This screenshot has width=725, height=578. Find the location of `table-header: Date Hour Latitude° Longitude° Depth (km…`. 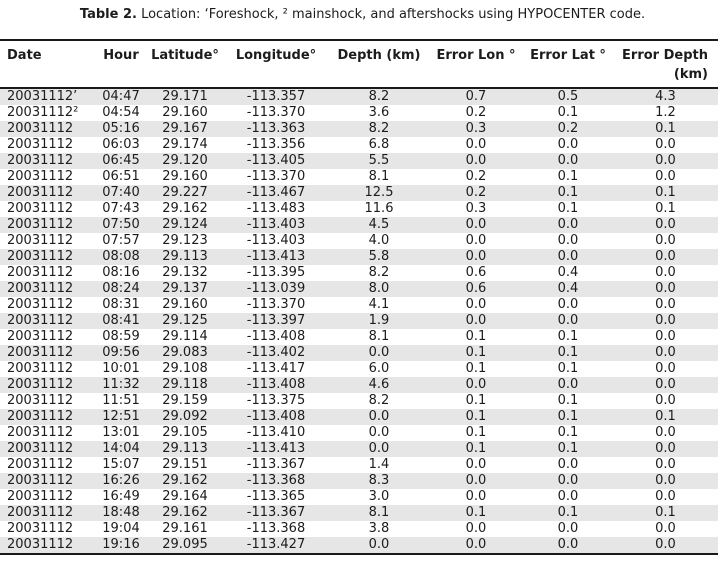

table-header: Date Hour Latitude° Longitude° Depth (km… is located at coordinates (359, 64).